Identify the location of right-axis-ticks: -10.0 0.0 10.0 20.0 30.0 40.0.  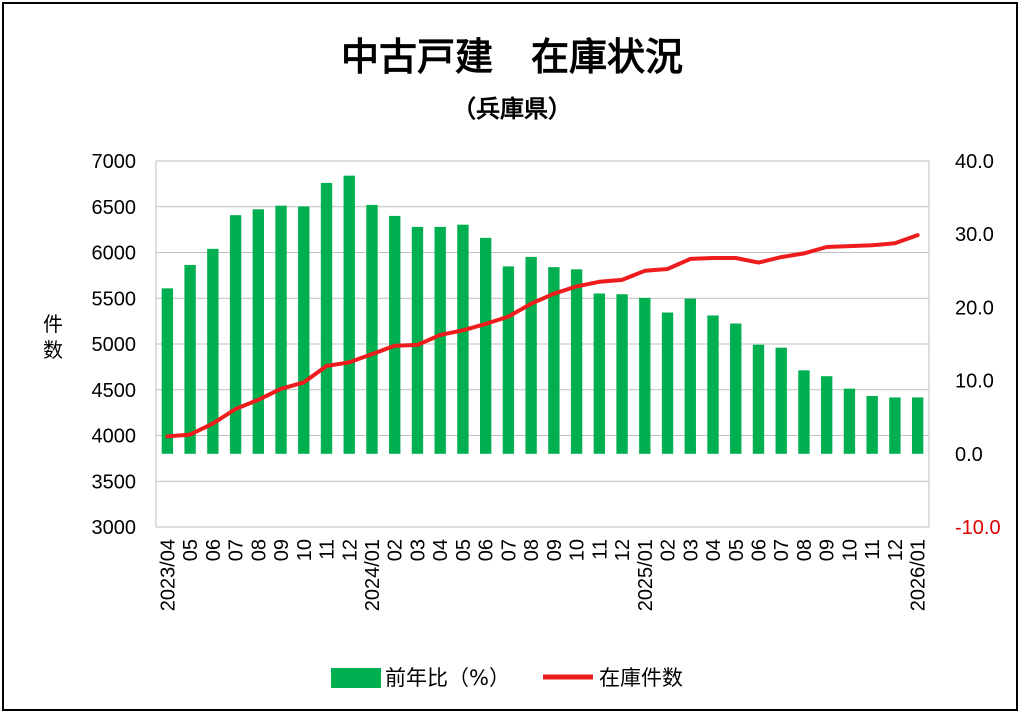
(978, 345).